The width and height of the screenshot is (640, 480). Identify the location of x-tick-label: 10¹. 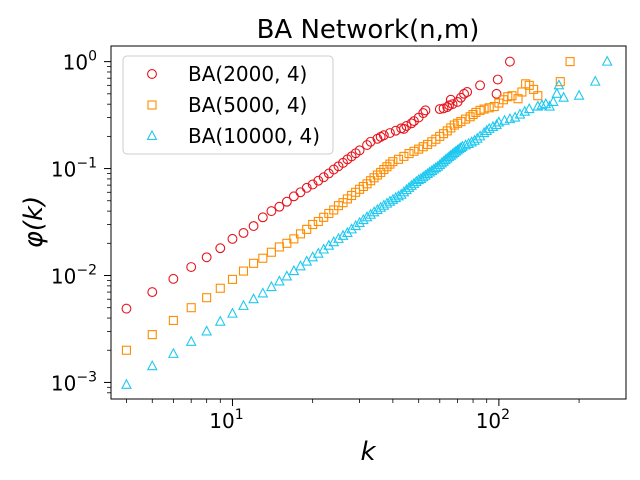
(226, 420).